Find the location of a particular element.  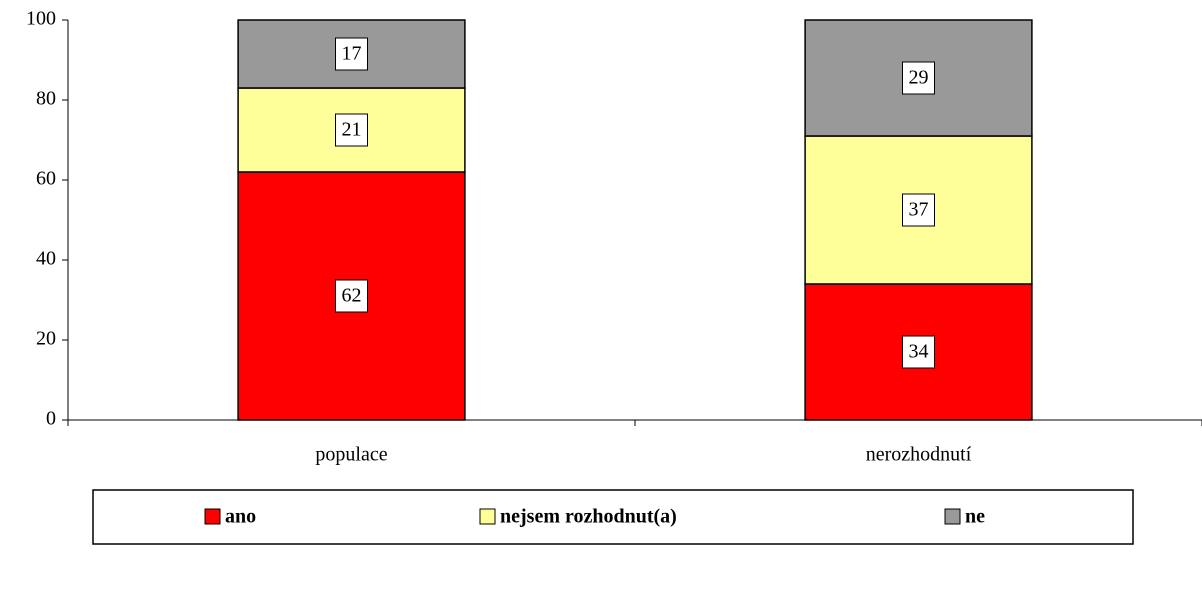

y-tick-label: 20 is located at coordinates (46, 339).